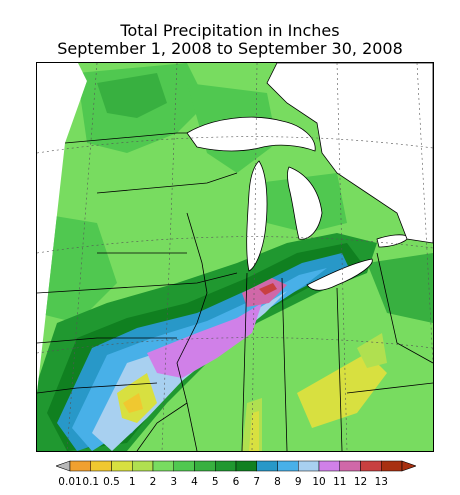  What do you see at coordinates (70, 482) in the screenshot?
I see `legend-label: 0.01` at bounding box center [70, 482].